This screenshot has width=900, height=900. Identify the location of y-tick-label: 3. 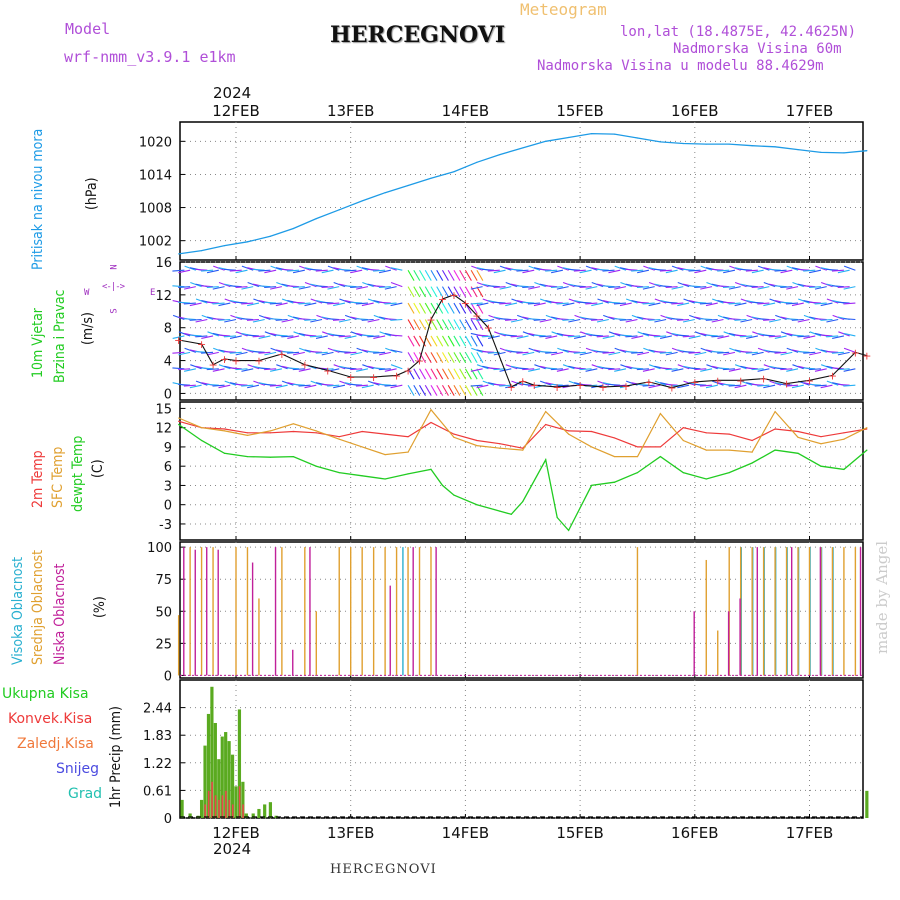
(168, 486).